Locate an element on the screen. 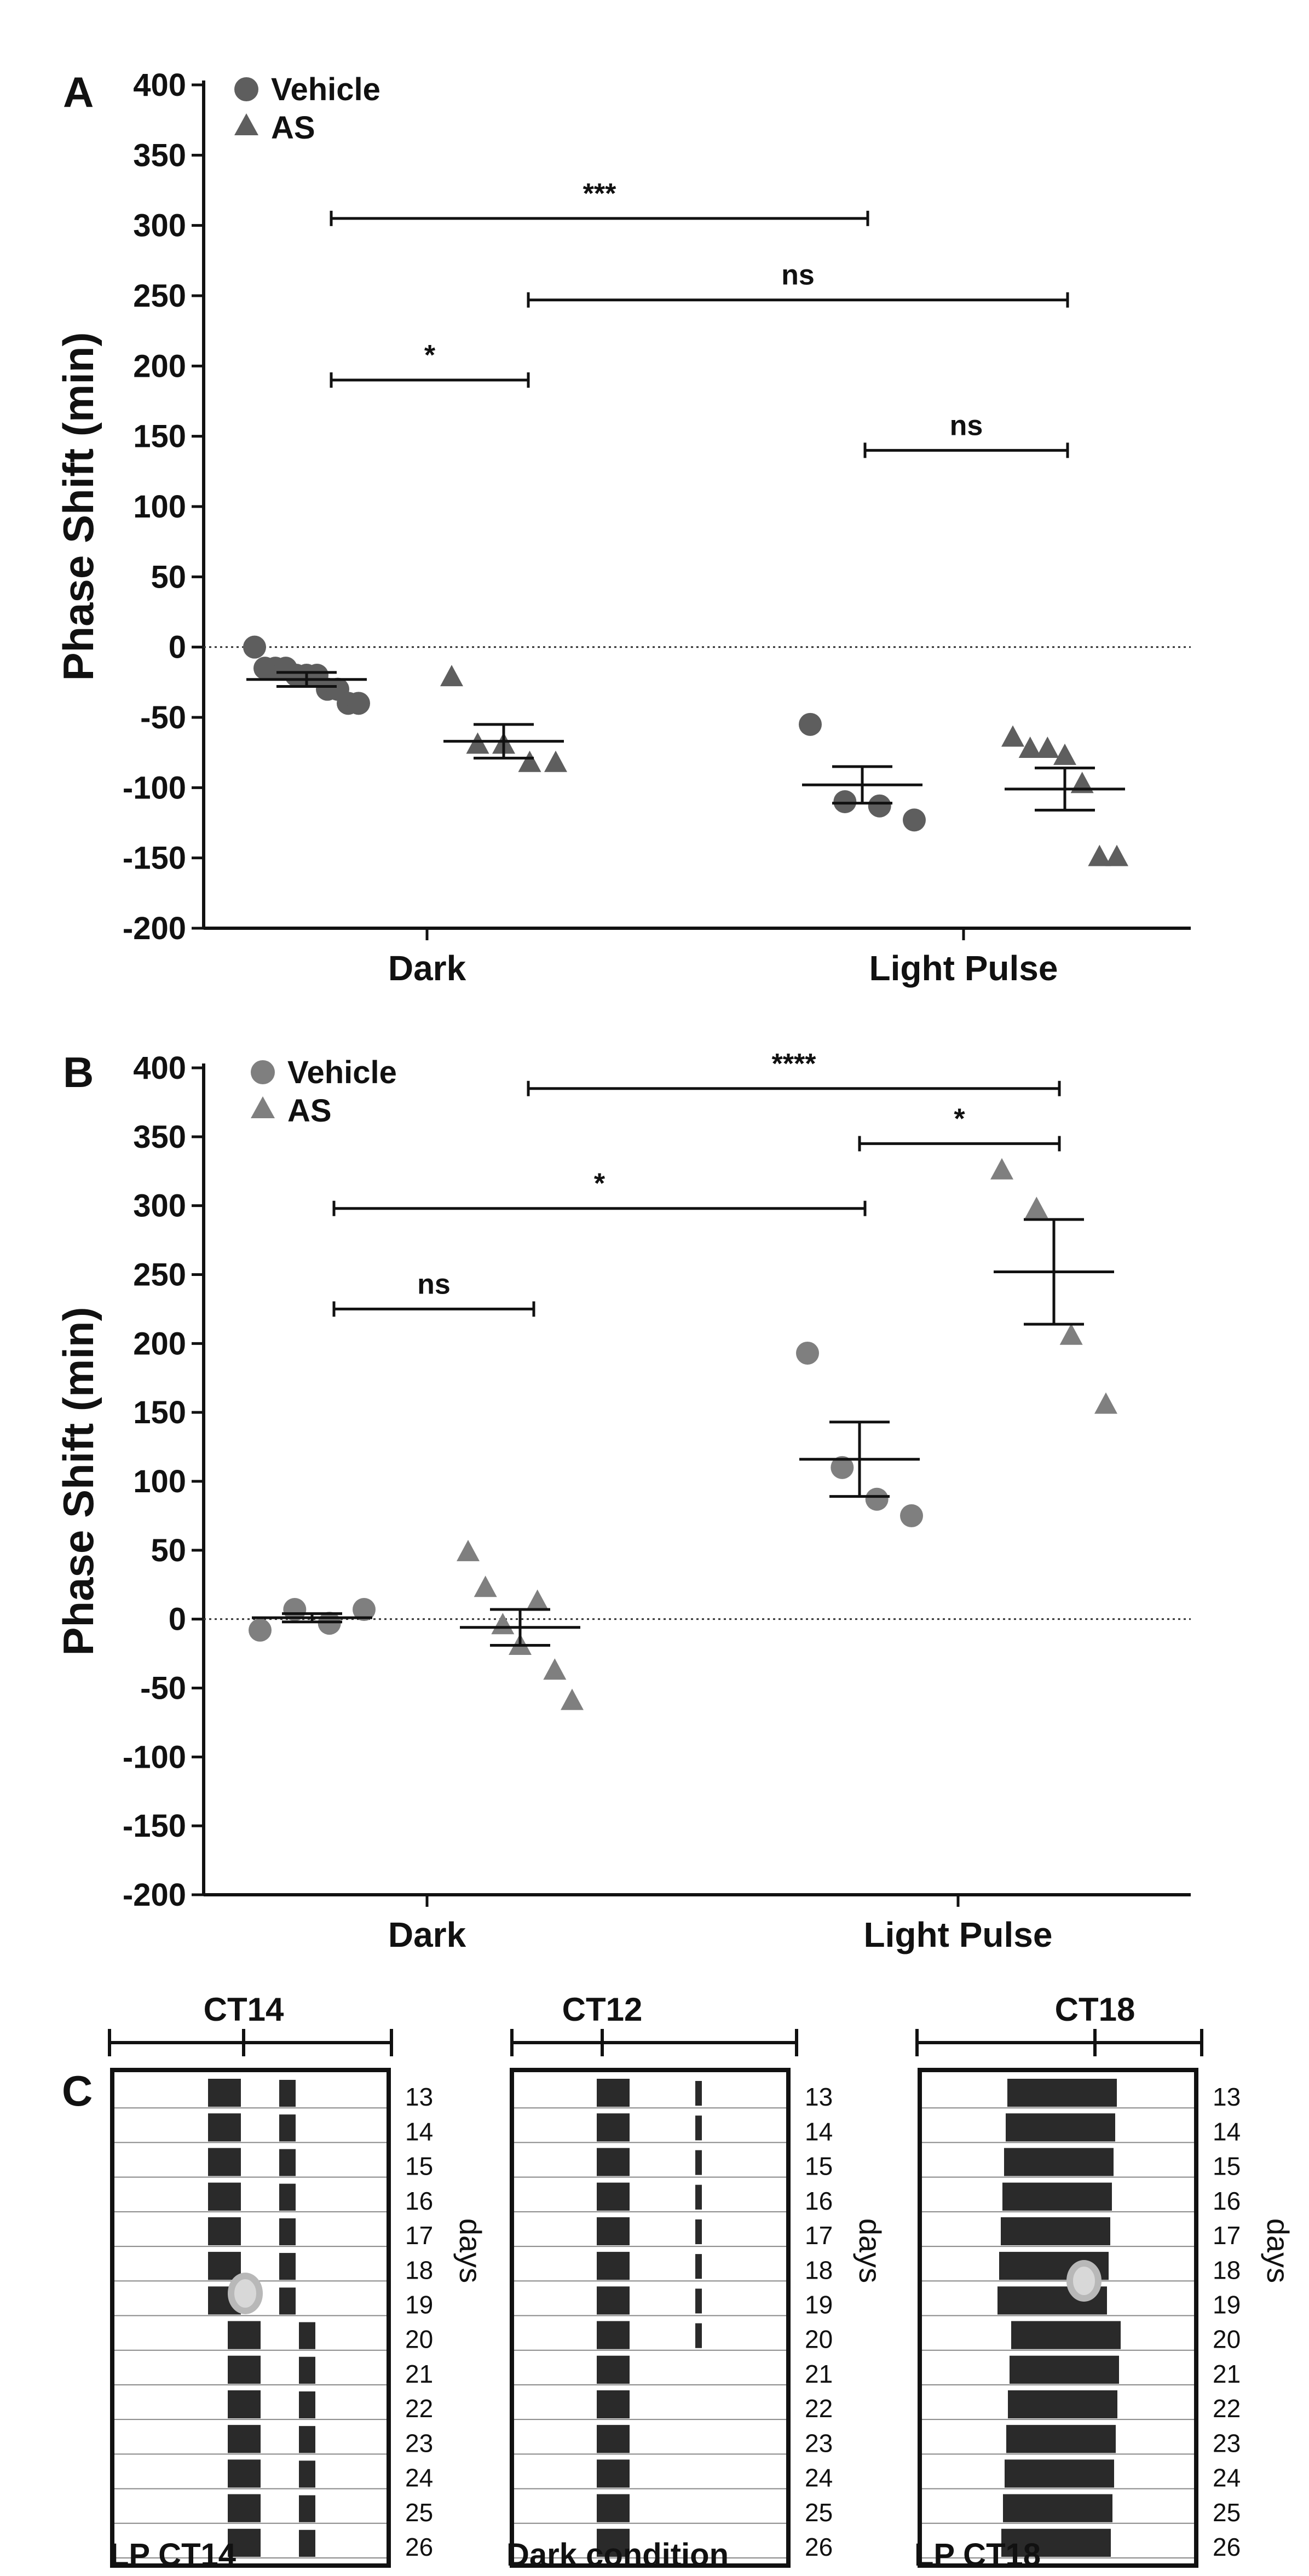  y-tick-label: 100 is located at coordinates (159, 507).